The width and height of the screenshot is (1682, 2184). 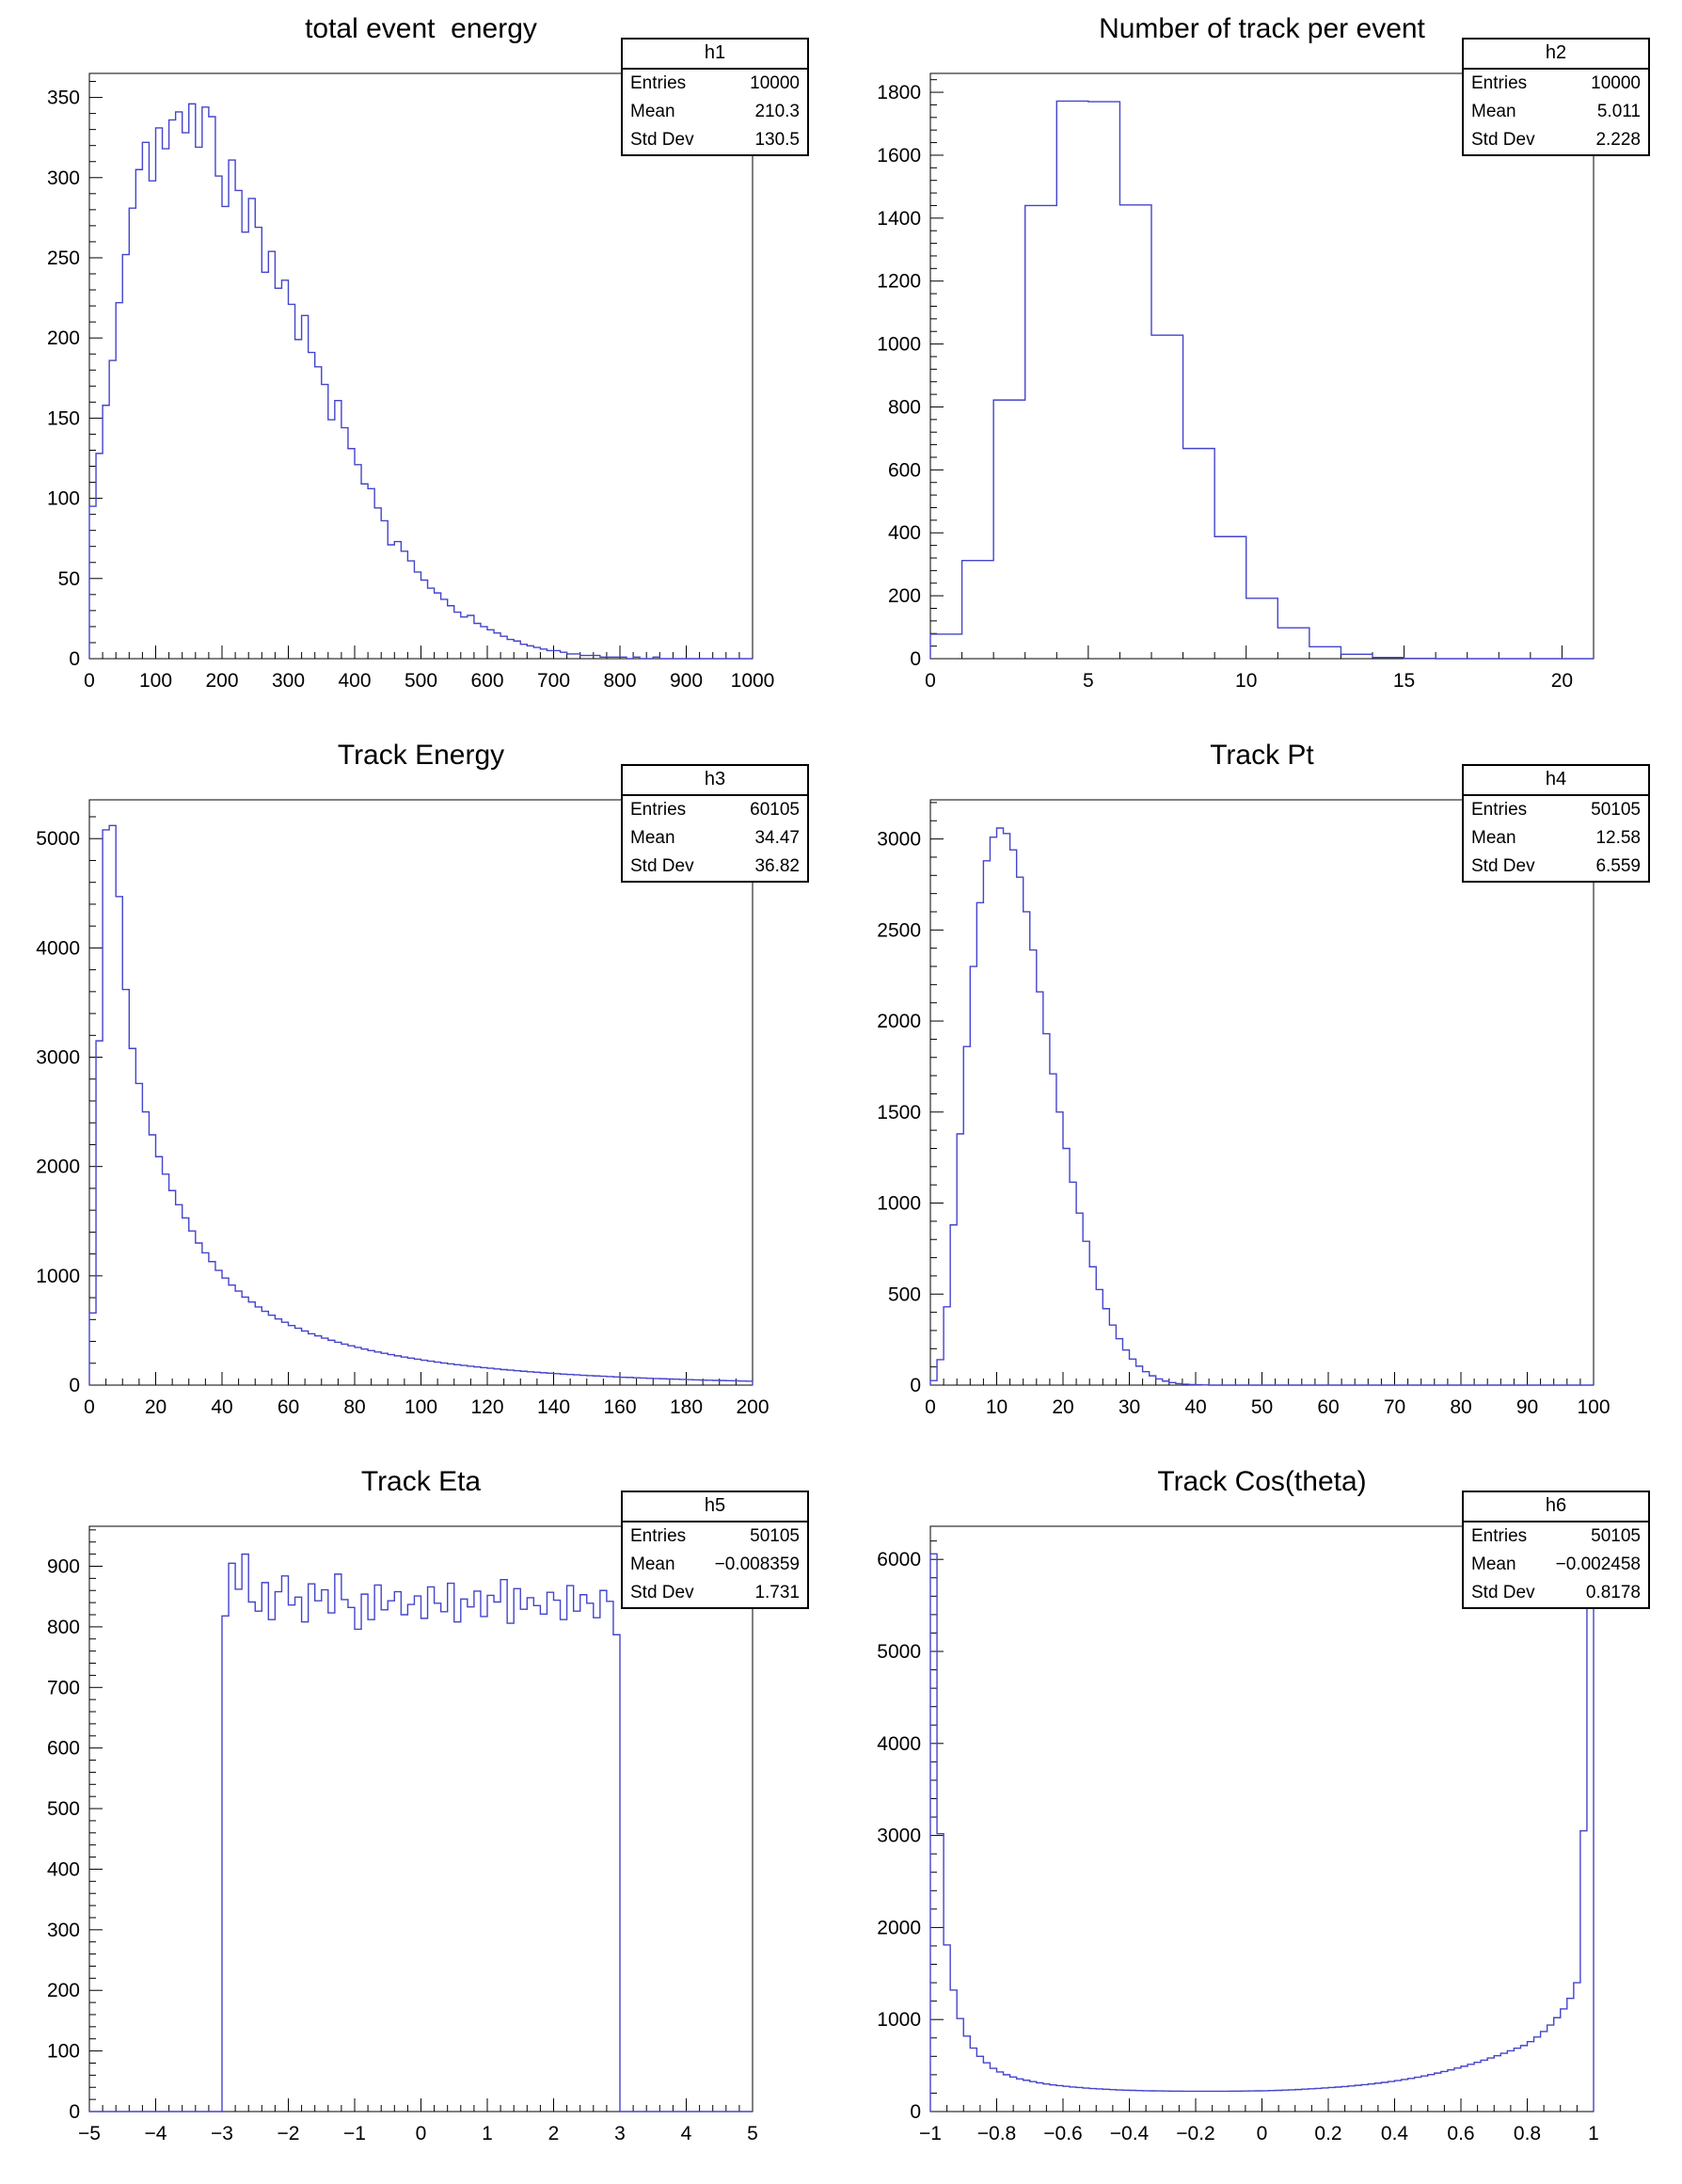 What do you see at coordinates (1261, 1106) in the screenshot?
I see `histogram-line-h4` at bounding box center [1261, 1106].